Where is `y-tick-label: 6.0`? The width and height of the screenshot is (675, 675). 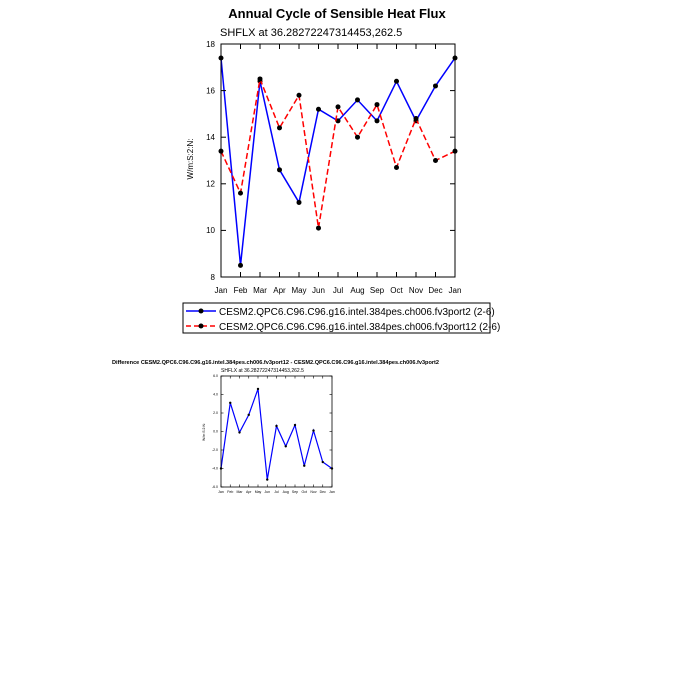 y-tick-label: 6.0 is located at coordinates (215, 376).